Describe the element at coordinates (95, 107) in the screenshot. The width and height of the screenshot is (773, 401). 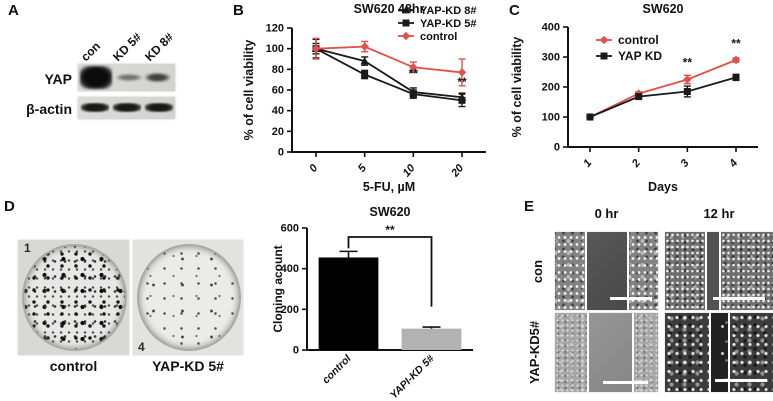
I see `actin-band-con` at that location.